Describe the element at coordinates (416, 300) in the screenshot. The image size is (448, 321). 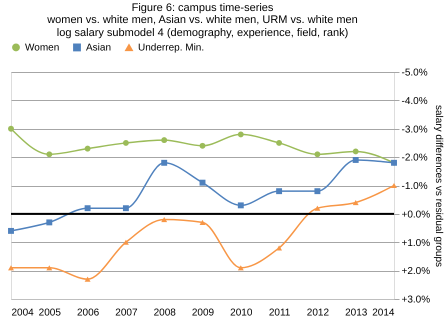
I see `y-tick-label: +3.0%` at that location.